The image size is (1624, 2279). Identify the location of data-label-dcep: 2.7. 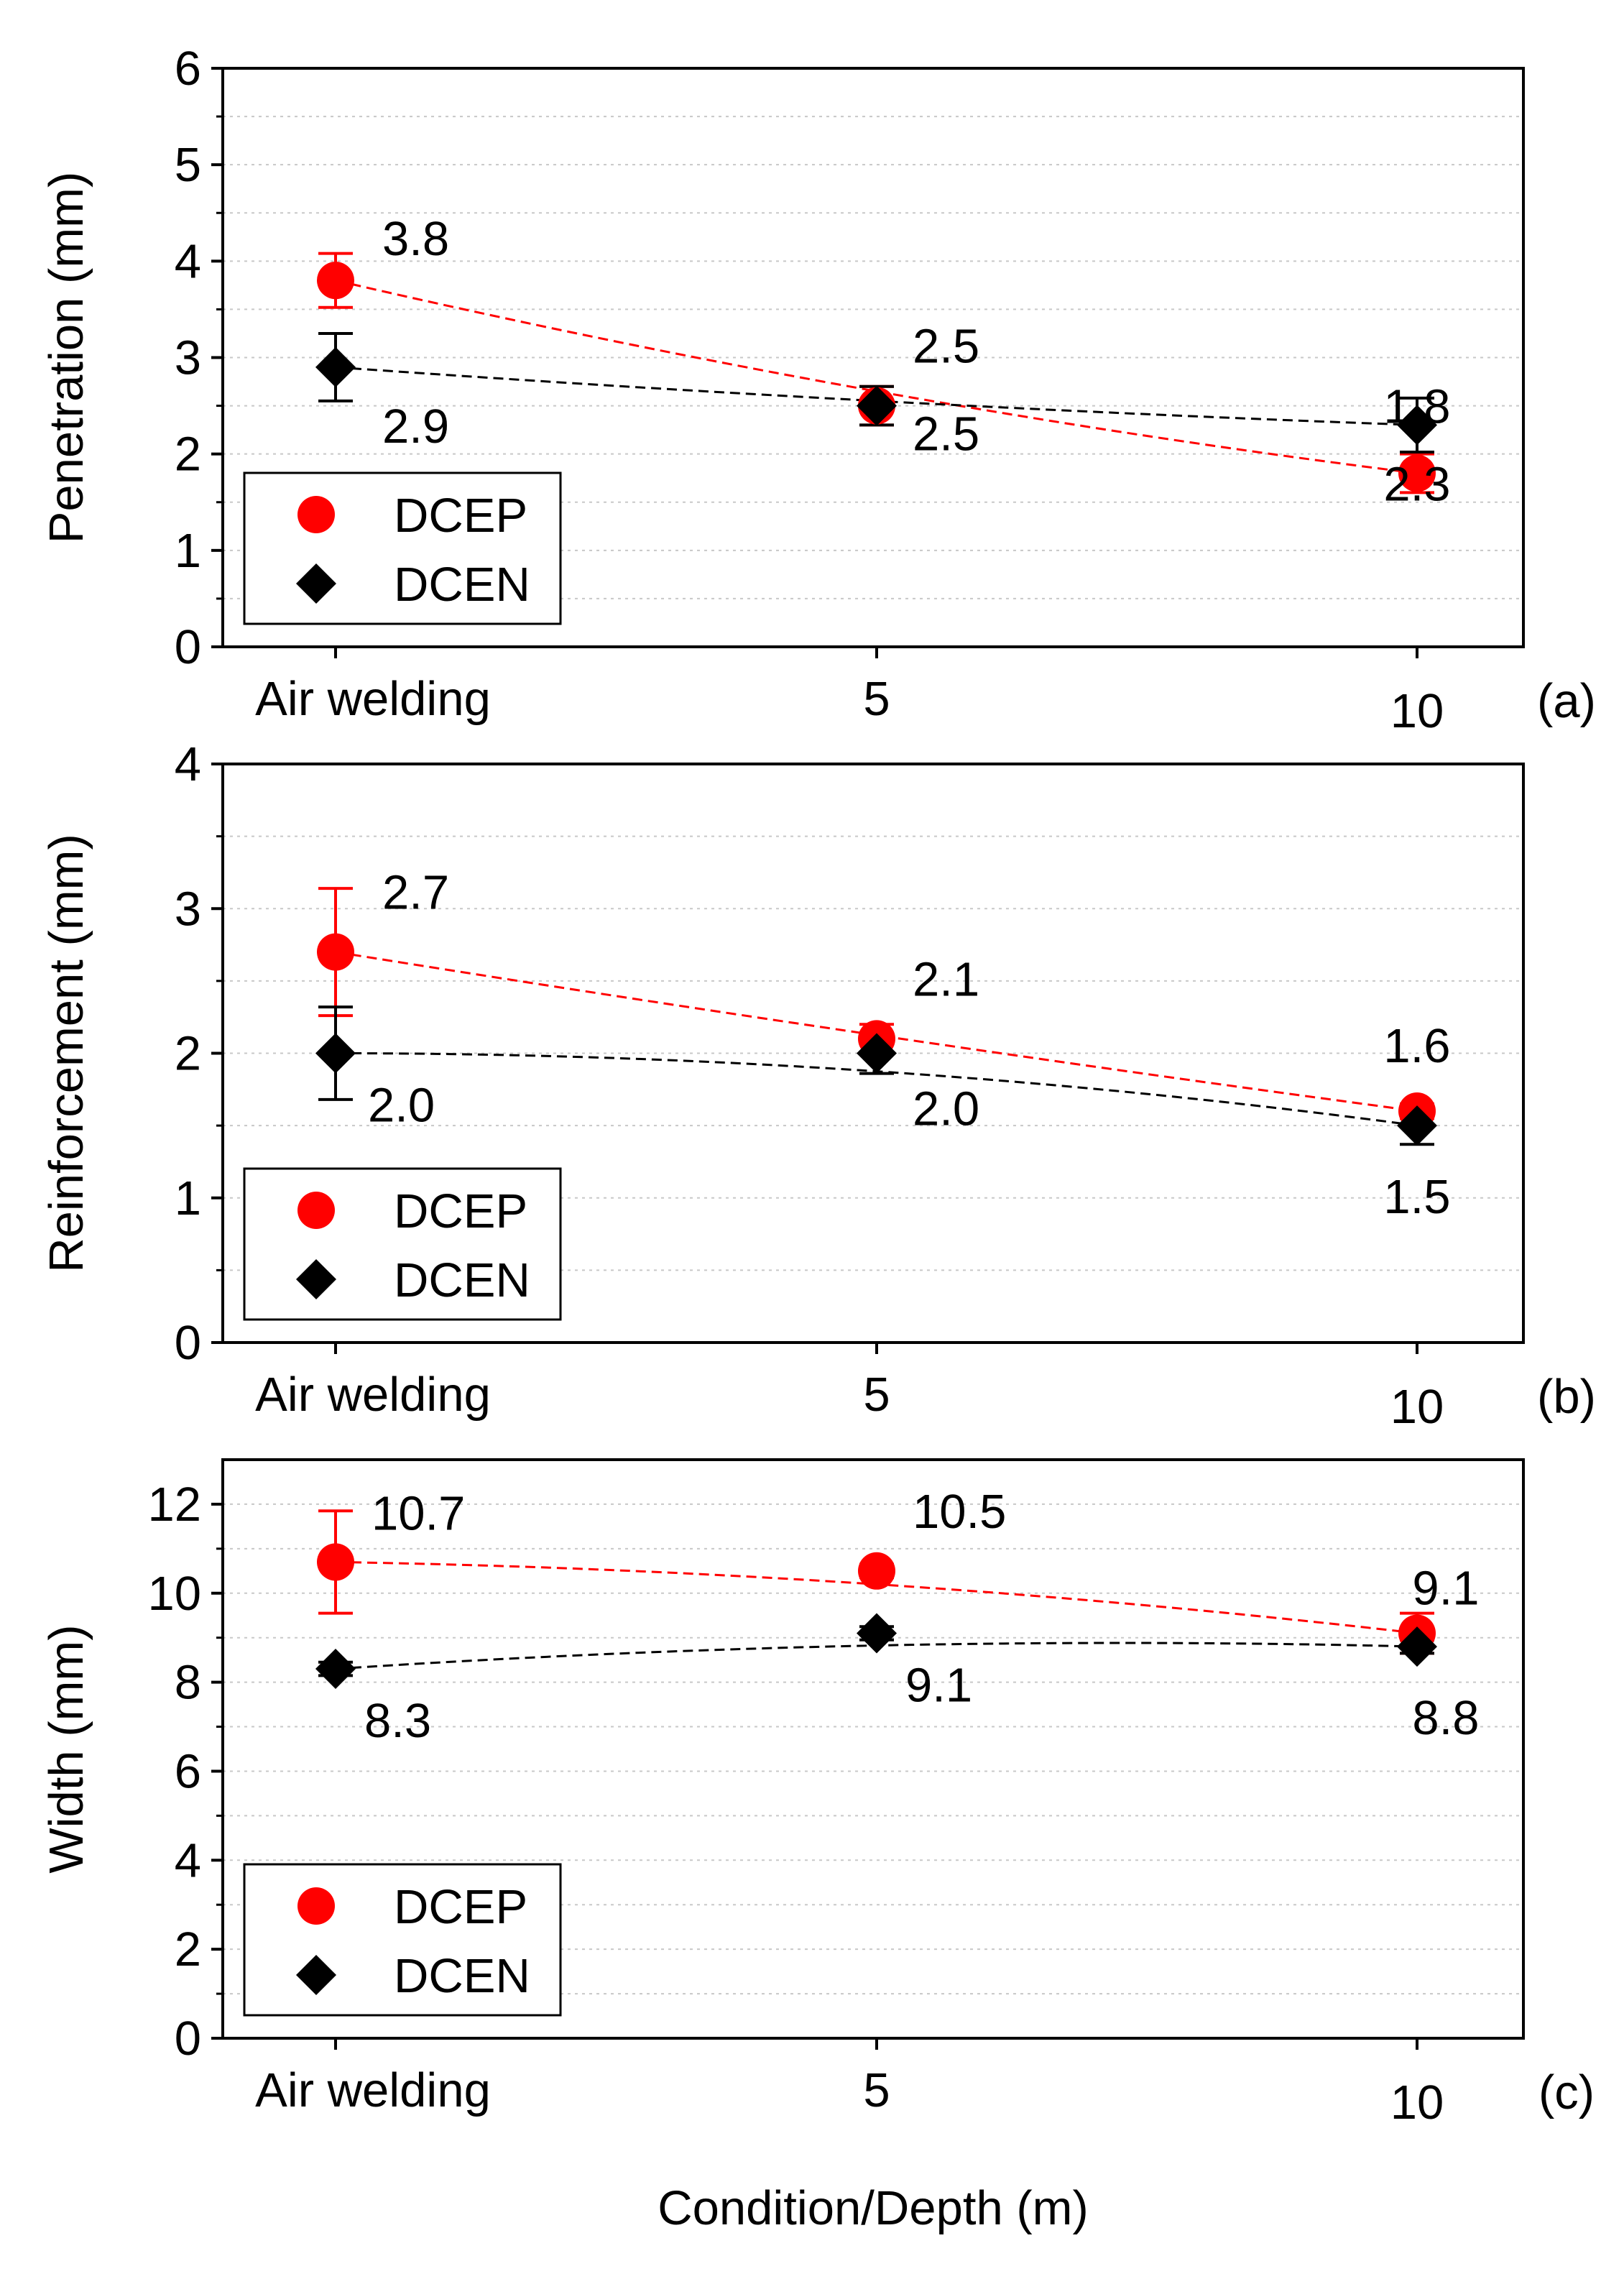
(415, 893).